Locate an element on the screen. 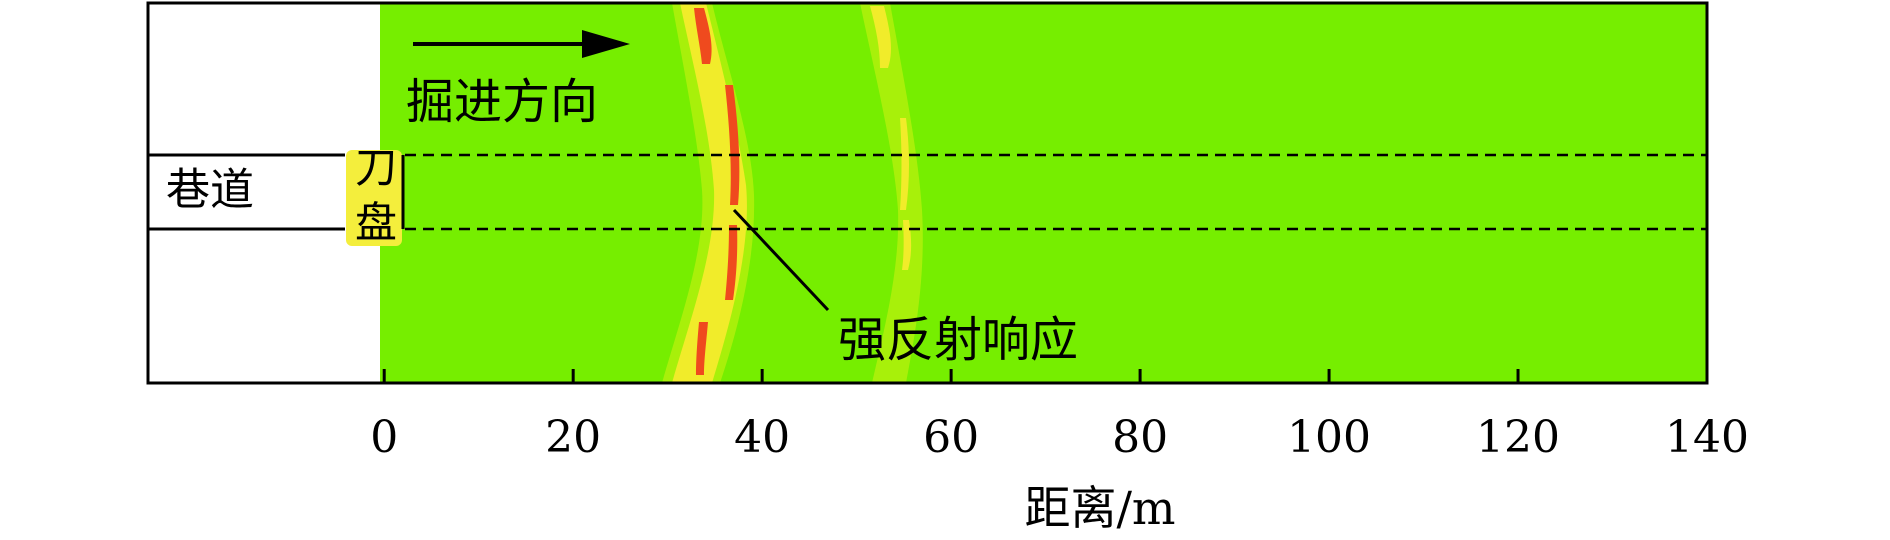 The width and height of the screenshot is (1890, 540). tunnel-outline is located at coordinates (276, 192).